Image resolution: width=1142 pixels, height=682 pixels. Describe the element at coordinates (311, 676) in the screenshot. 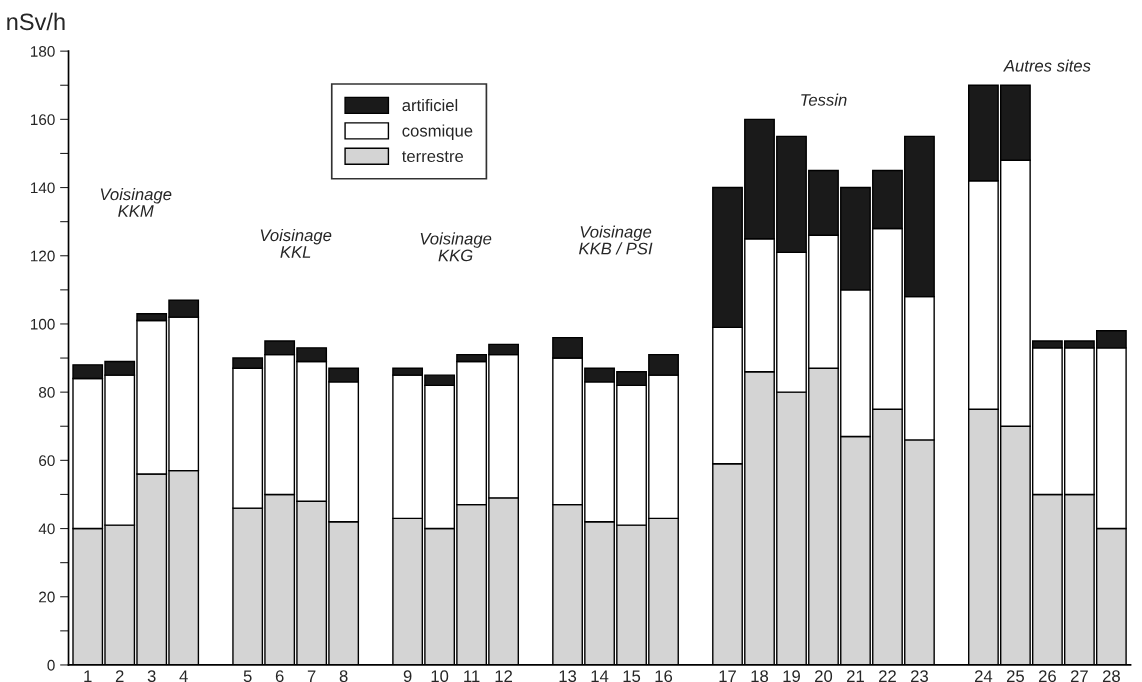

I see `x-tick-label: 7` at that location.